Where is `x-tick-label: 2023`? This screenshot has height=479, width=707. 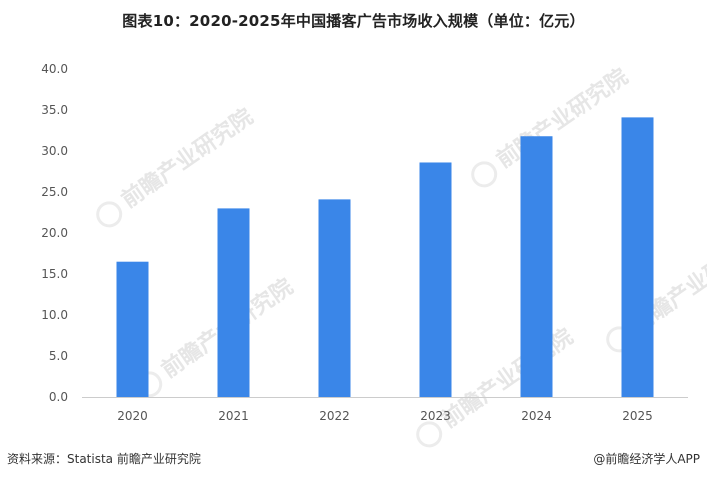 x-tick-label: 2023 is located at coordinates (435, 416).